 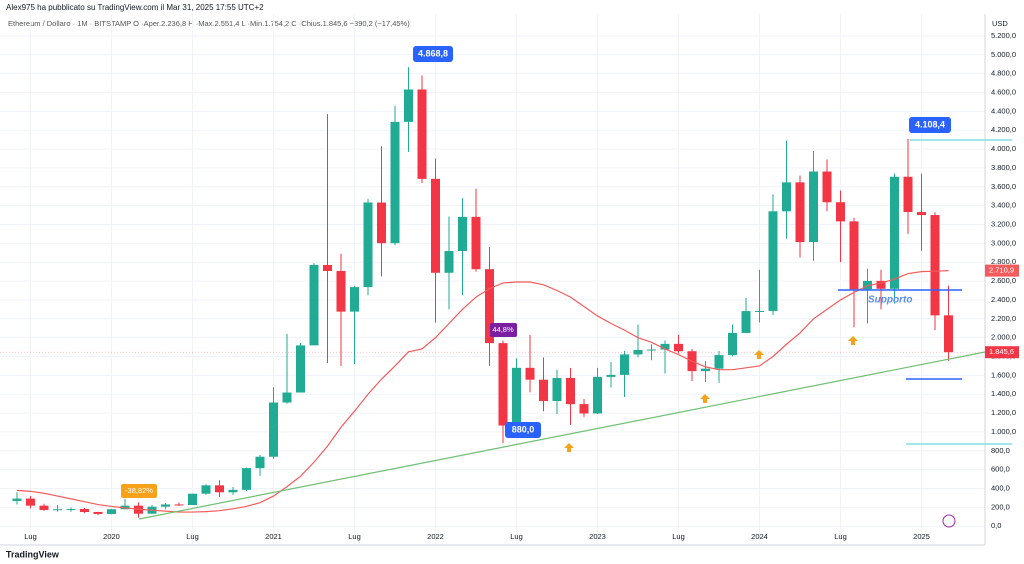 What do you see at coordinates (273, 536) in the screenshot?
I see `x-tick-label: 2021` at bounding box center [273, 536].